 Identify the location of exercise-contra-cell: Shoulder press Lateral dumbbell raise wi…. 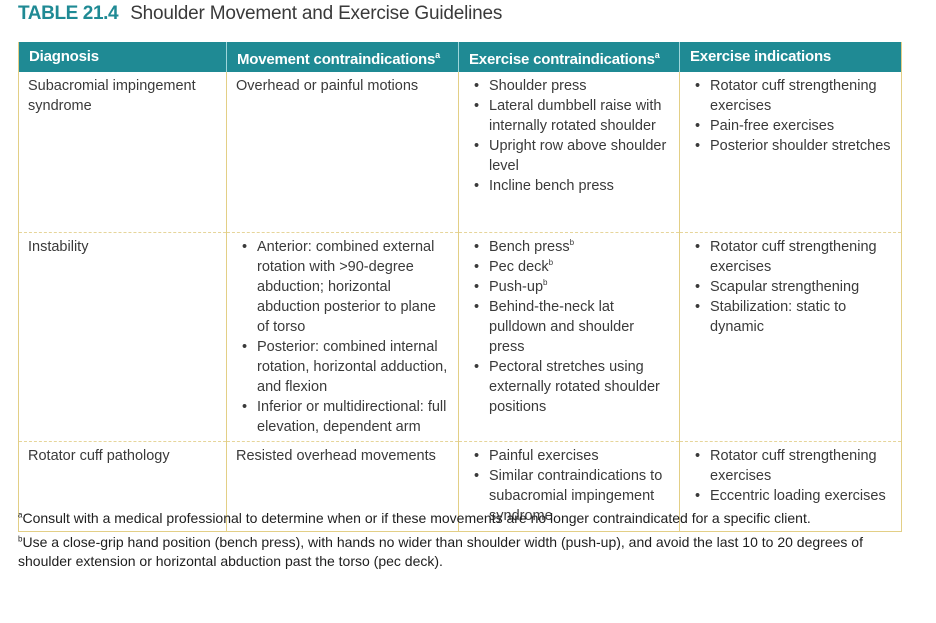
(569, 152).